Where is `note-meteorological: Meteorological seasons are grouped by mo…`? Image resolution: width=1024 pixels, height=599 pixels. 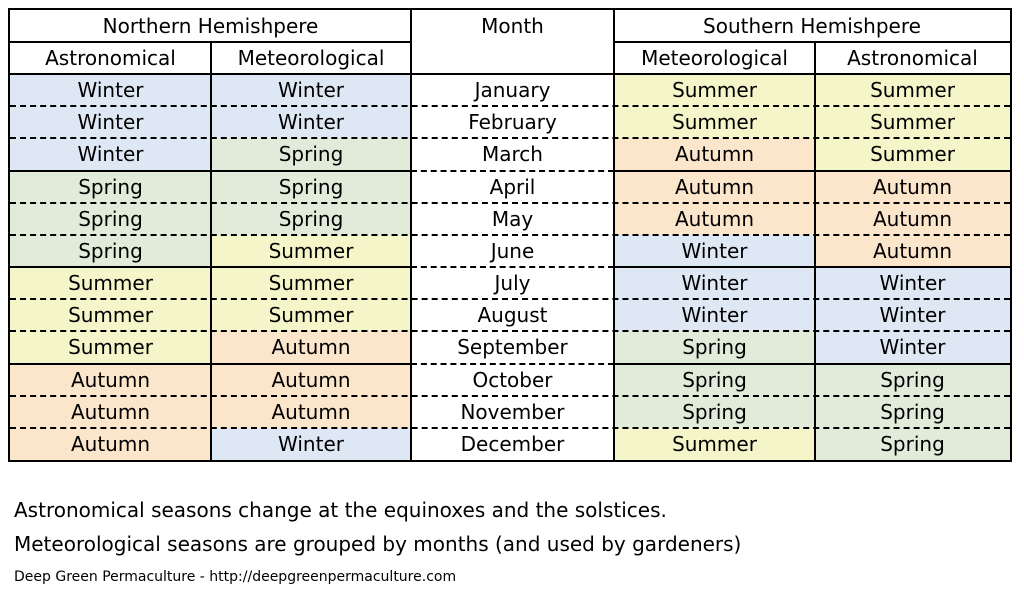
note-meteorological: Meteorological seasons are grouped by mo… is located at coordinates (378, 544).